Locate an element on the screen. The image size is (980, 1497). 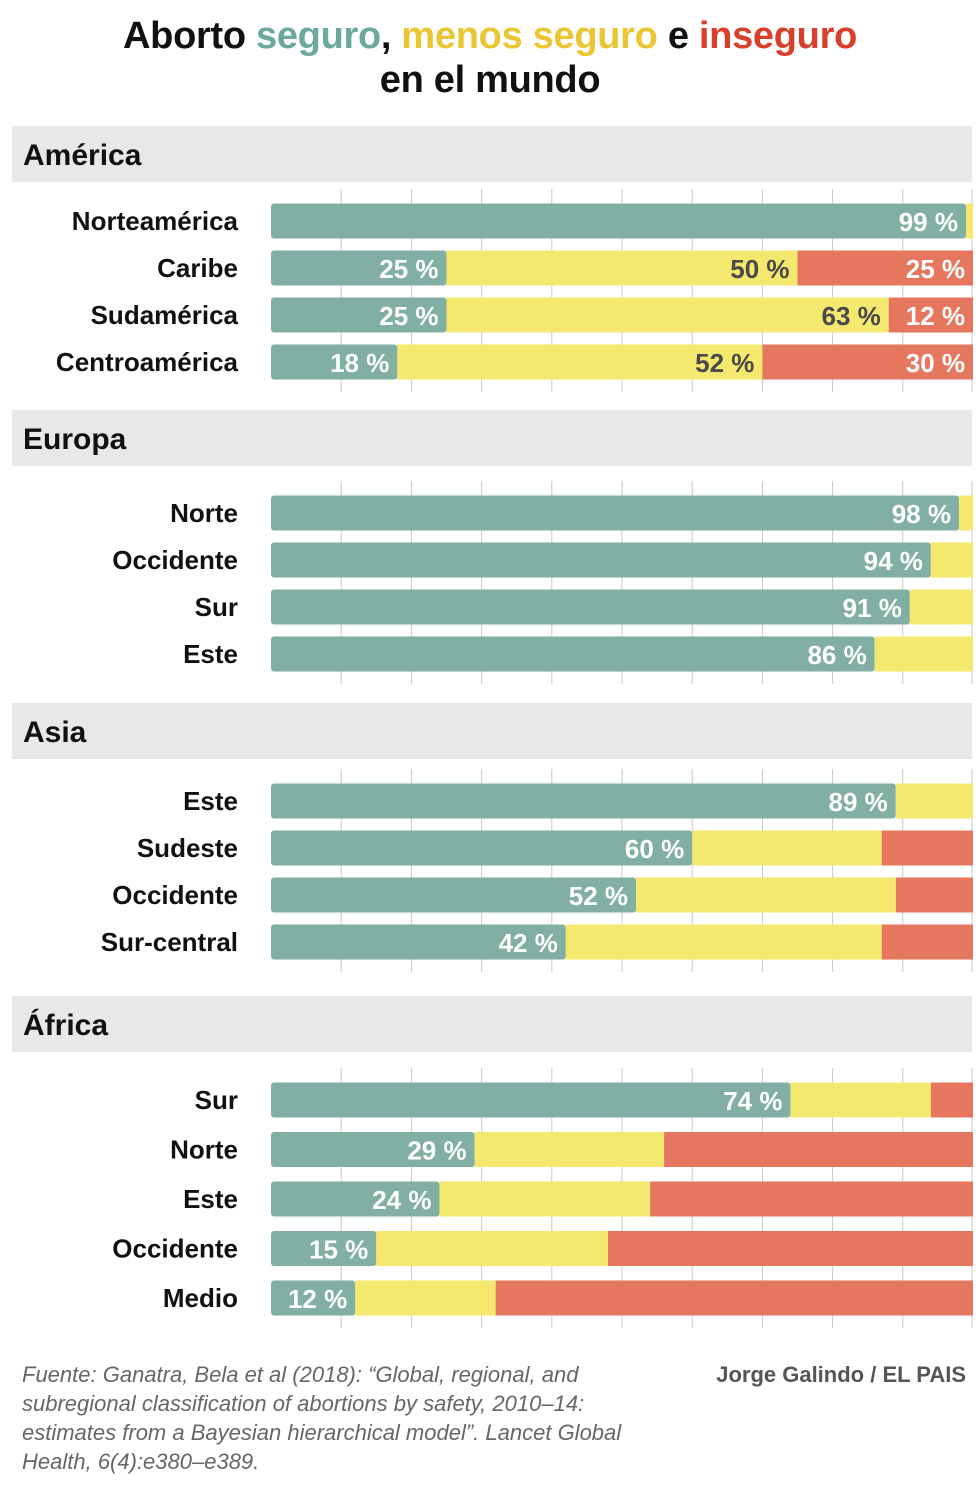
value-label-safe: 12 % is located at coordinates (317, 1299).